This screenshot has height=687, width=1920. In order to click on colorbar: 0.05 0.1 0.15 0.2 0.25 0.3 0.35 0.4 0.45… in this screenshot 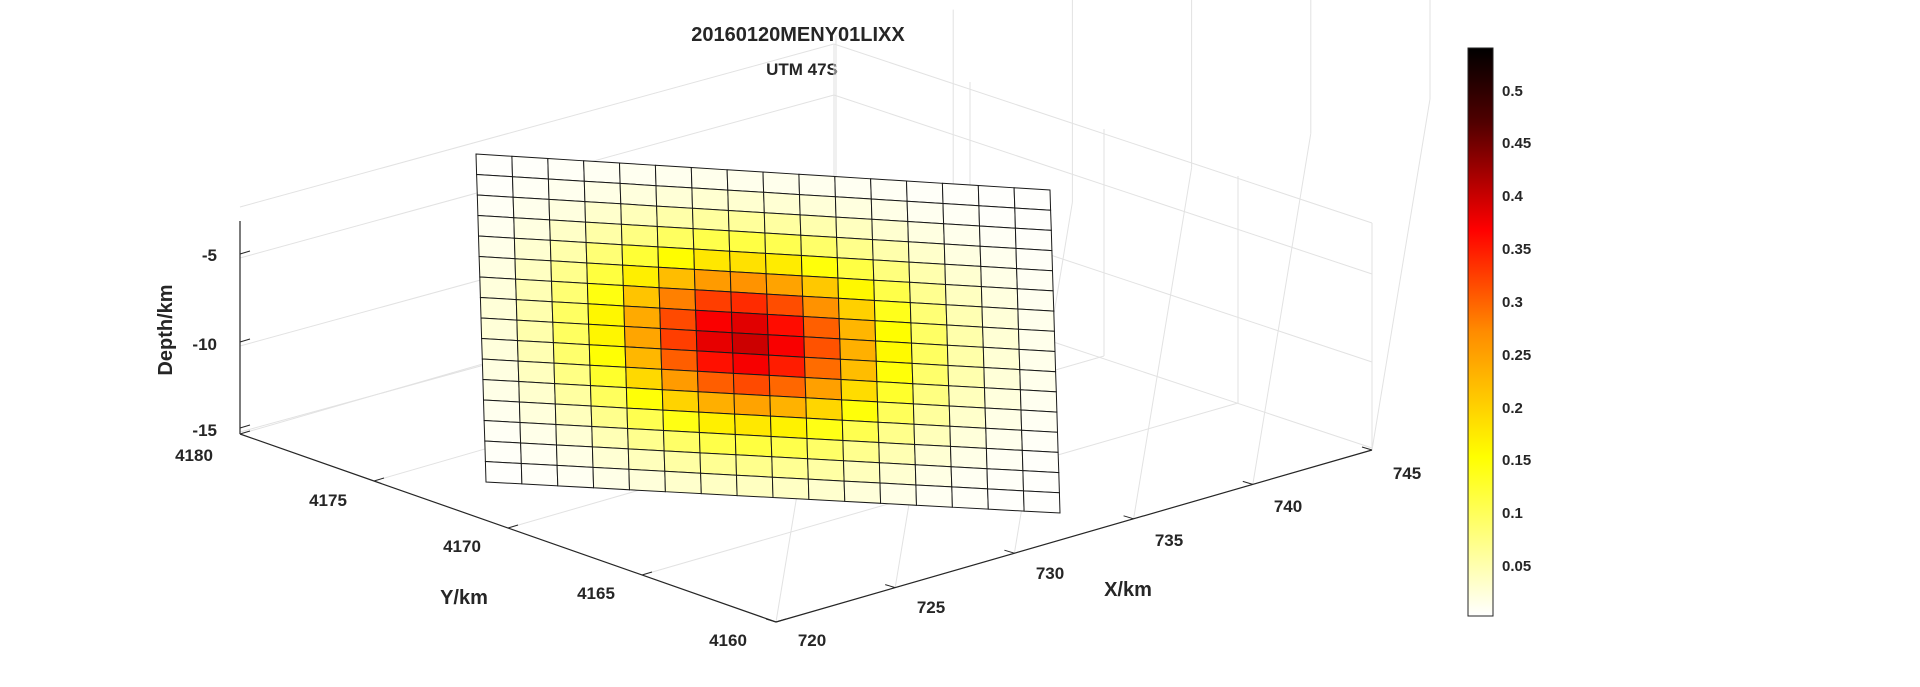, I will do `click(1499, 332)`.